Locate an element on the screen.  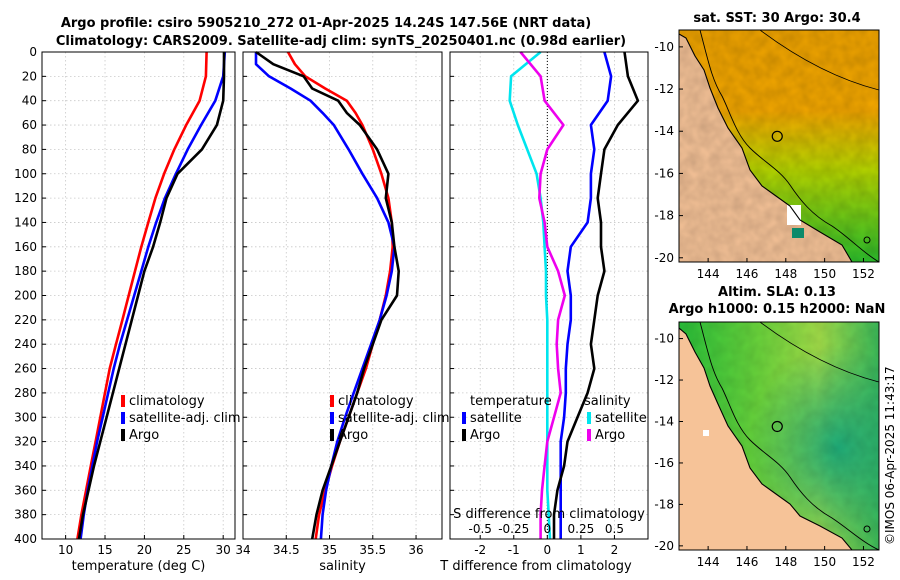
sst-texture is located at coordinates (779, 146).